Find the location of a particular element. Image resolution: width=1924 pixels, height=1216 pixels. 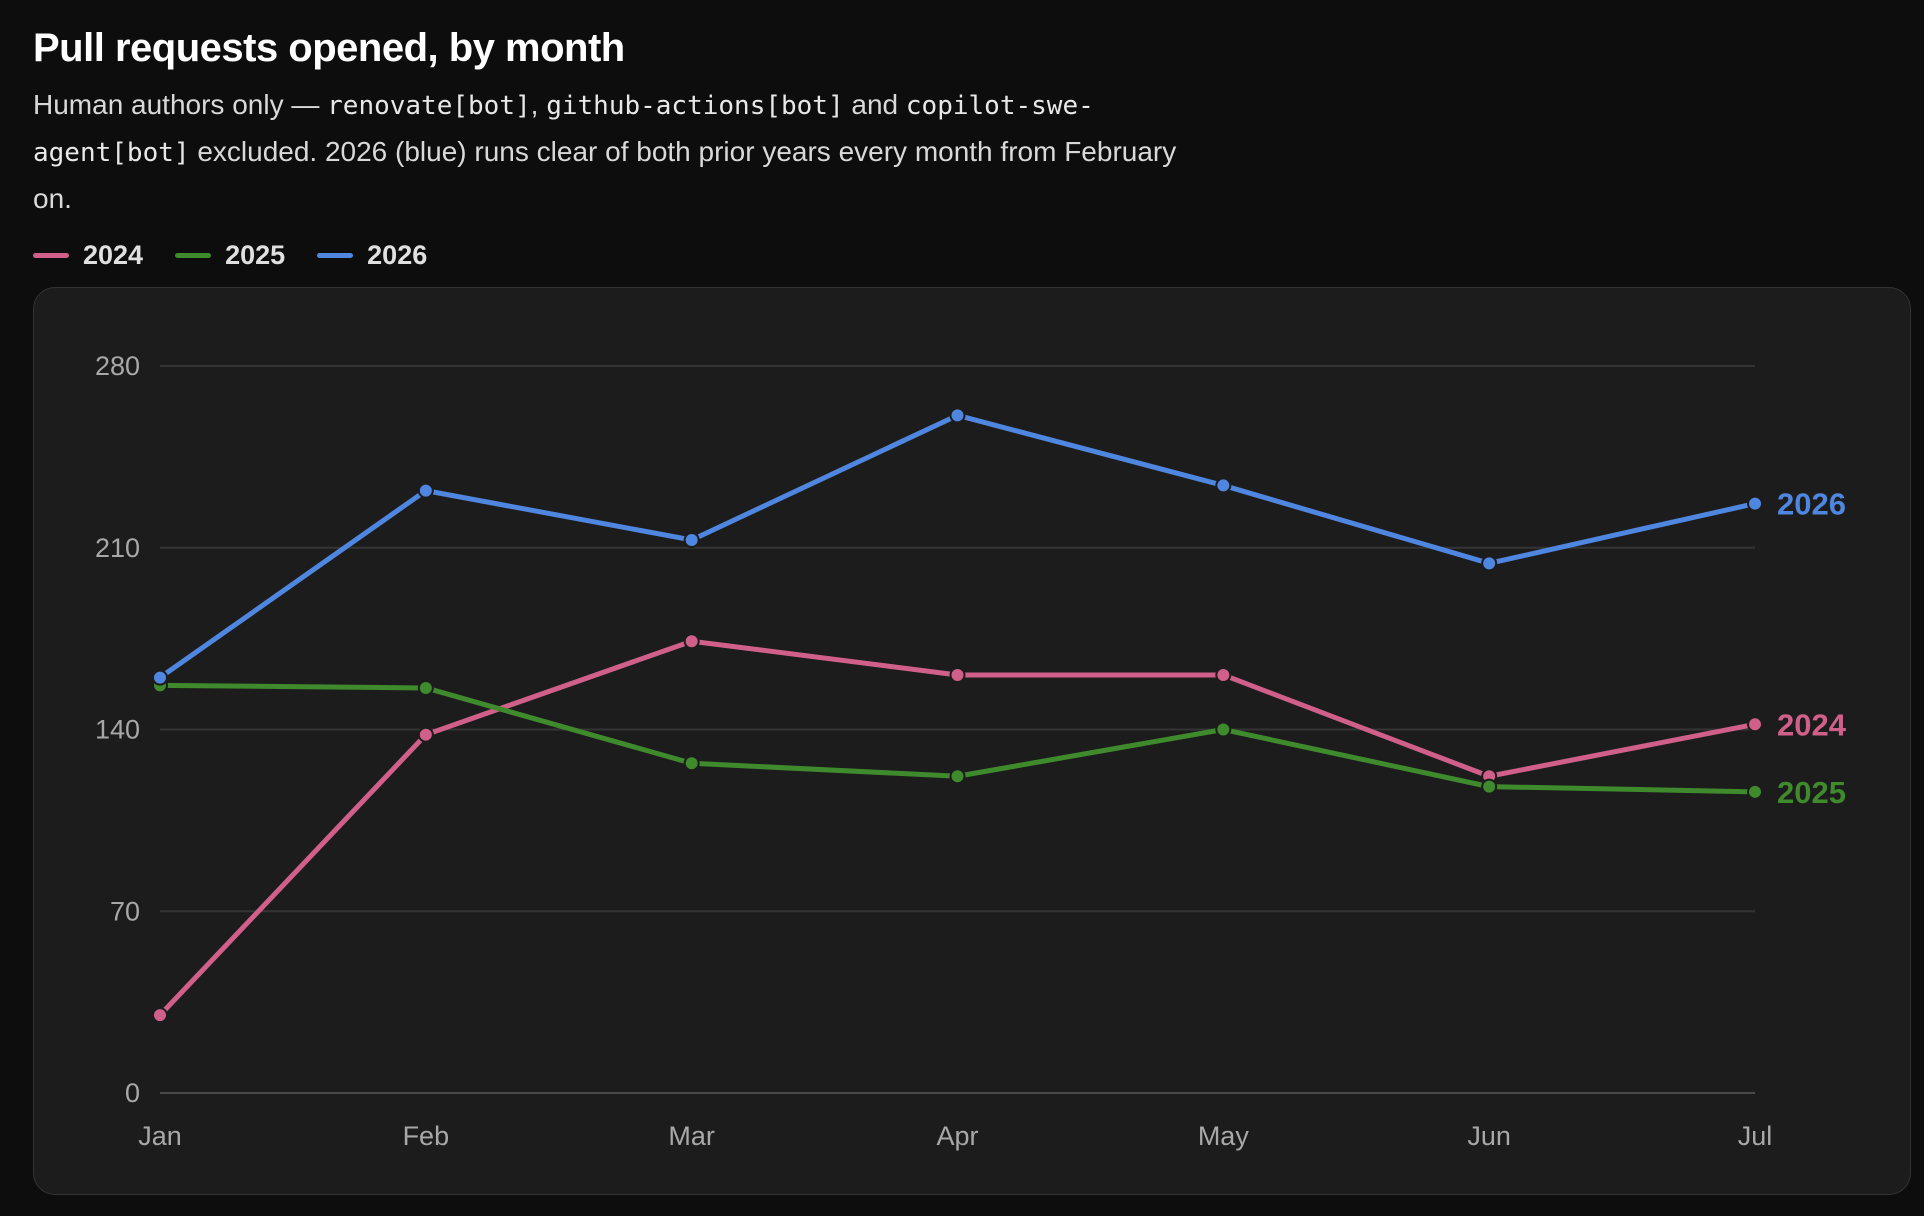

subtitle-text: Human authors only — is located at coordinates (180, 104).